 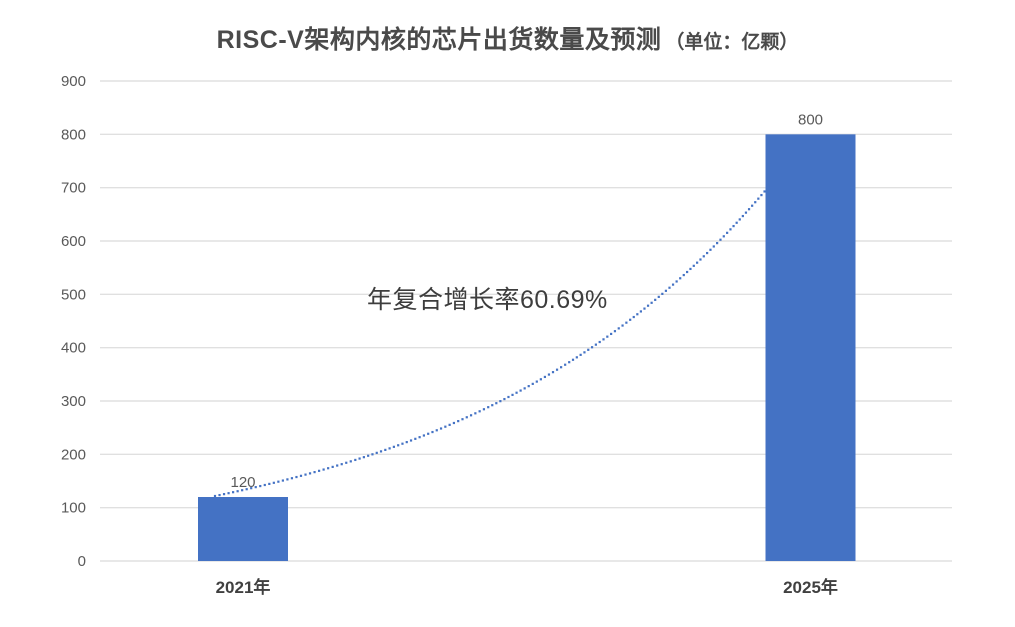 I want to click on bar-value-label: 800, so click(x=810, y=119).